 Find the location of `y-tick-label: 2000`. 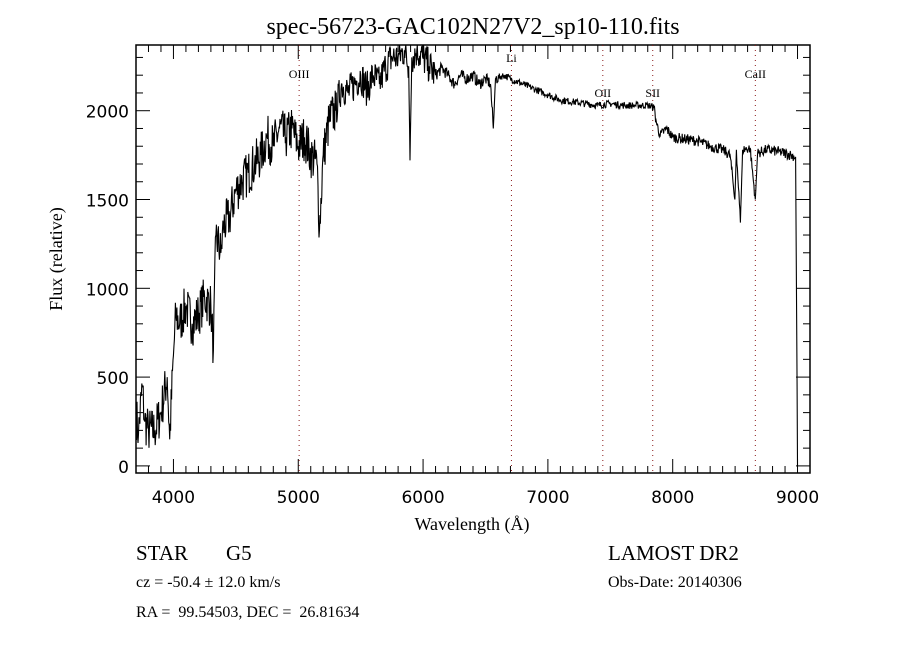

y-tick-label: 2000 is located at coordinates (107, 113).